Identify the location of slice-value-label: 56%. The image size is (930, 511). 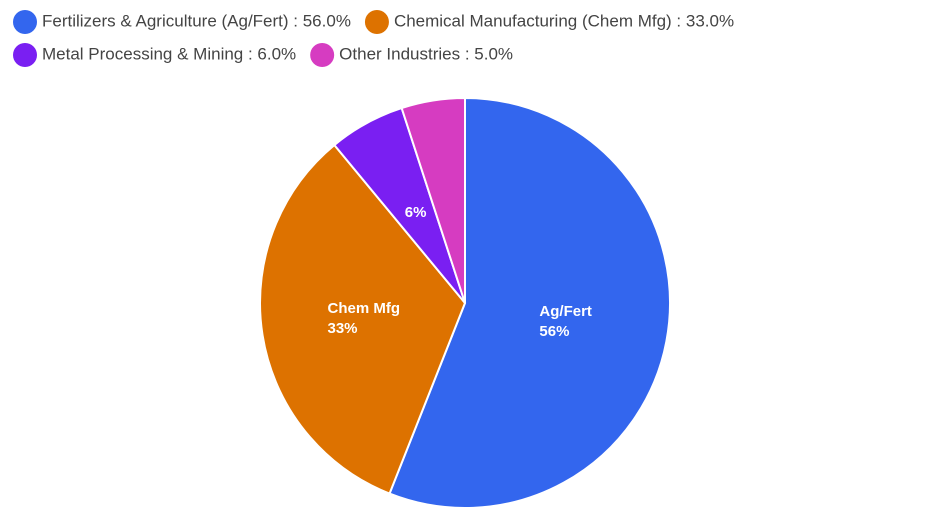
(554, 331).